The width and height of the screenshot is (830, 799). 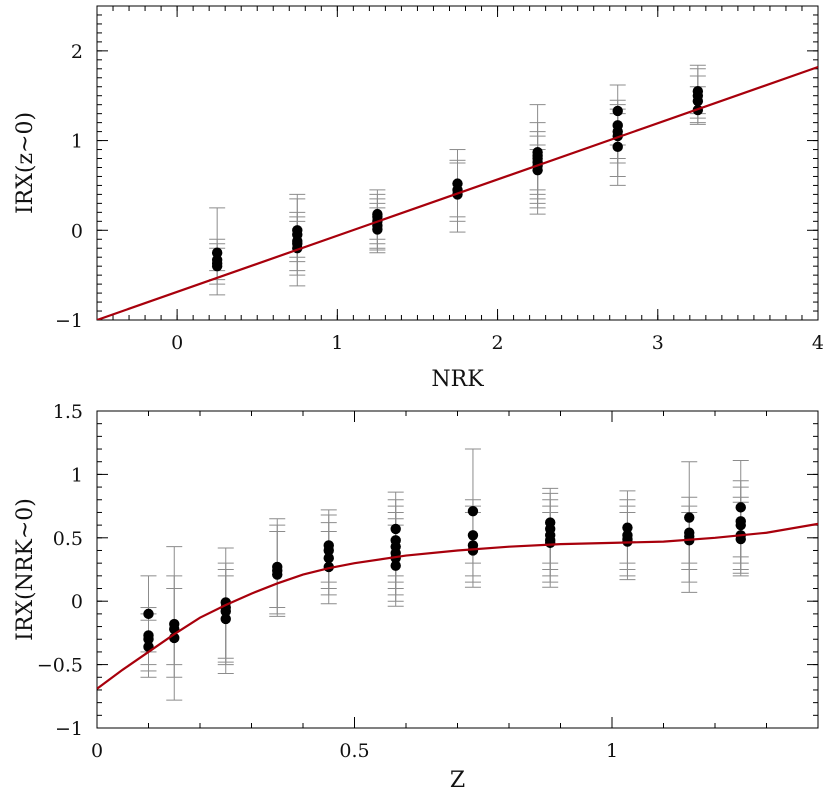 What do you see at coordinates (457, 379) in the screenshot?
I see `x-axis-title: NRK` at bounding box center [457, 379].